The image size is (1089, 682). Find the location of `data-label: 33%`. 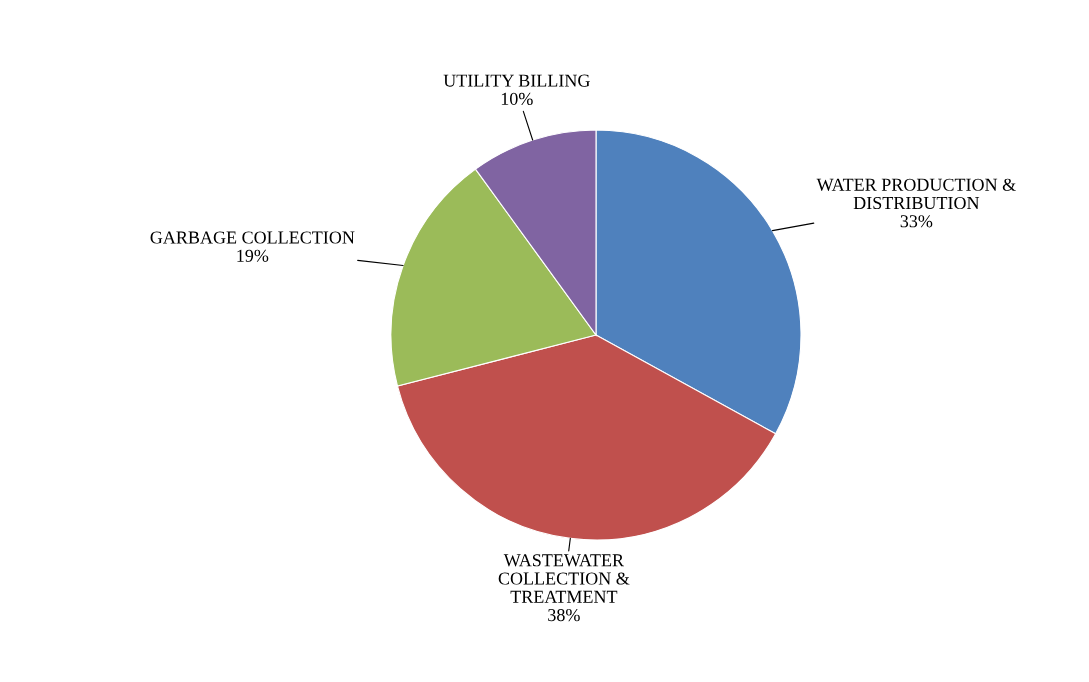

data-label: 33% is located at coordinates (916, 221).